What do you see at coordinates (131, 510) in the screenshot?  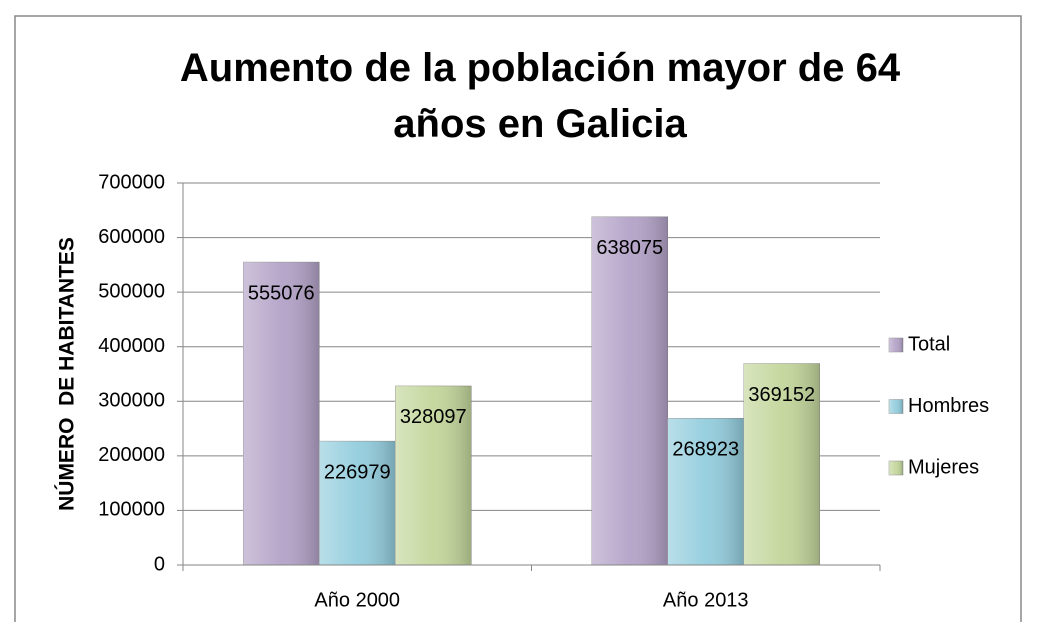 I see `y-tick-label: 100000` at bounding box center [131, 510].